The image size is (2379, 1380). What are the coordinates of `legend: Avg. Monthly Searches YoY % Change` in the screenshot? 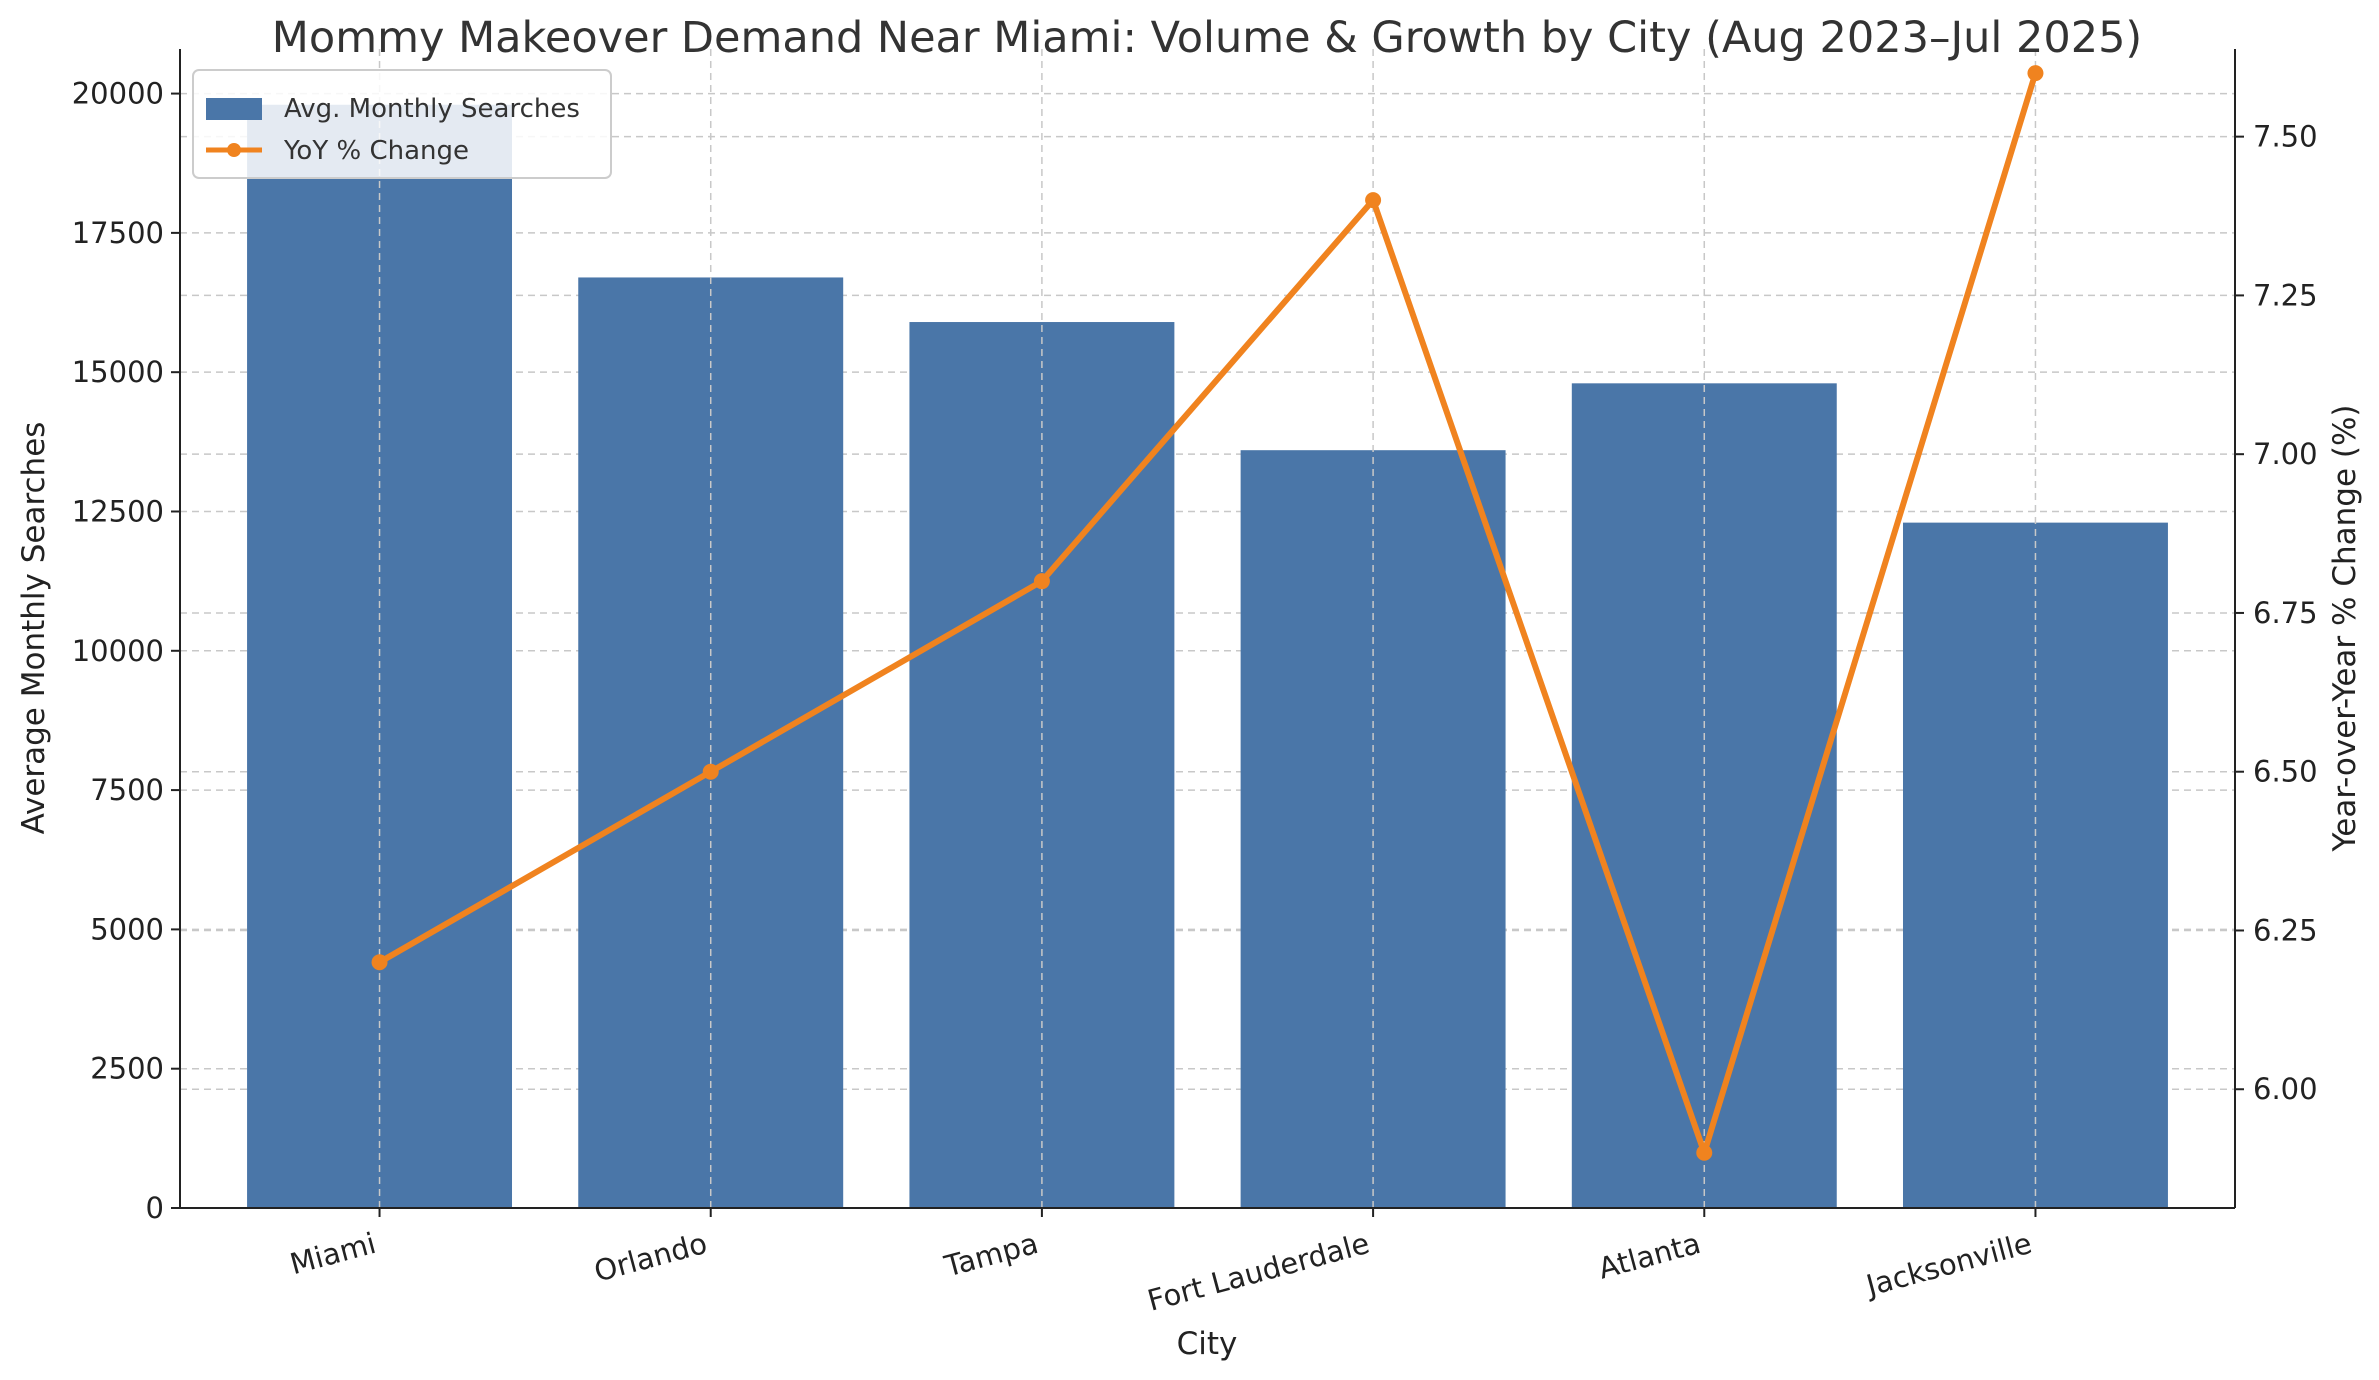 It's located at (402, 124).